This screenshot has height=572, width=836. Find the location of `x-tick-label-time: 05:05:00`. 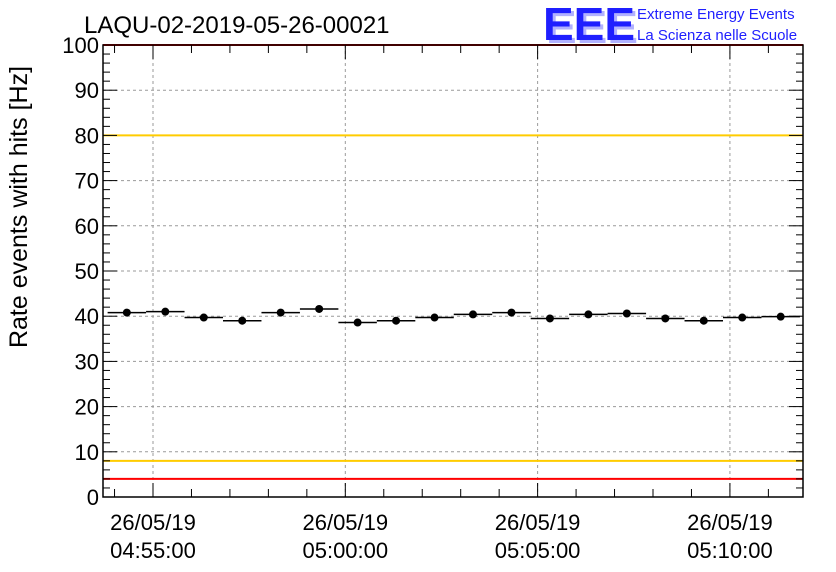

x-tick-label-time: 05:05:00 is located at coordinates (538, 550).